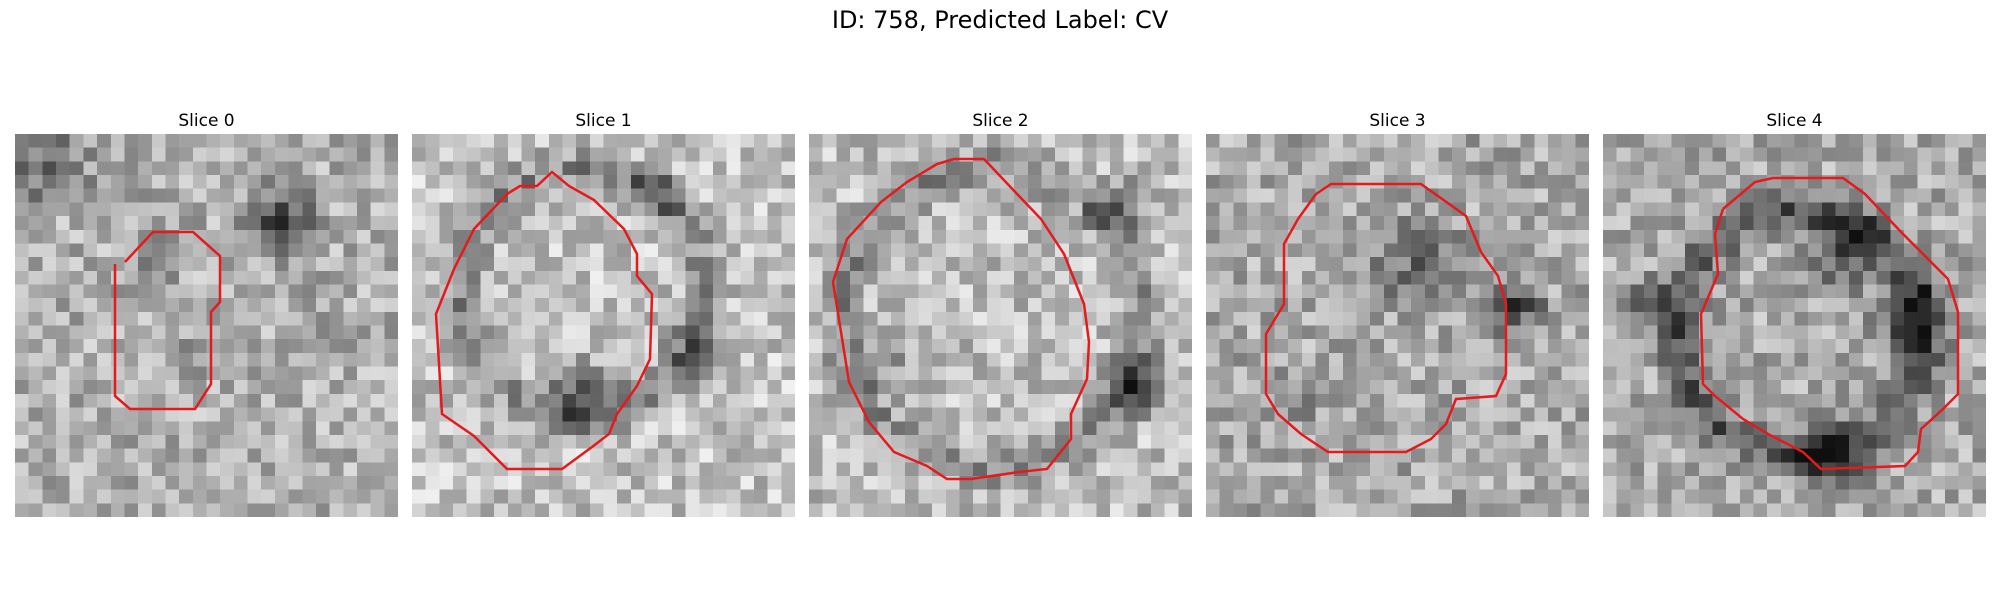 This screenshot has width=2000, height=600. I want to click on slice-title: Slice 0, so click(206, 121).